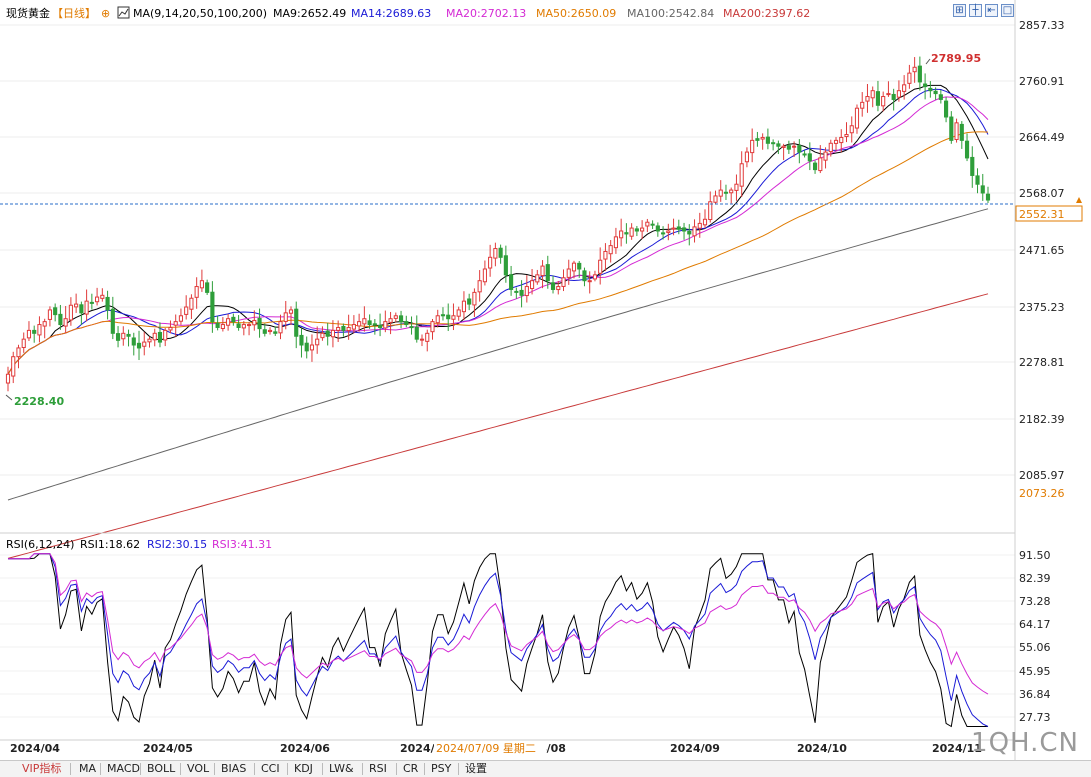 The width and height of the screenshot is (1091, 777). Describe the element at coordinates (476, 768) in the screenshot. I see `toolbar-item-settings: 设置` at that location.